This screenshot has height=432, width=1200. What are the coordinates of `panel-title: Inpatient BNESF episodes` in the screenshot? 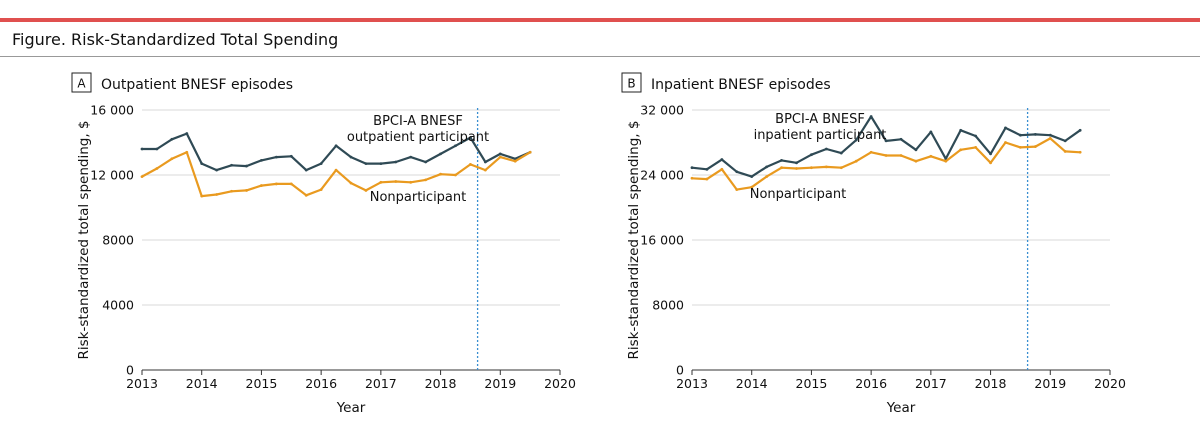 It's located at (741, 85).